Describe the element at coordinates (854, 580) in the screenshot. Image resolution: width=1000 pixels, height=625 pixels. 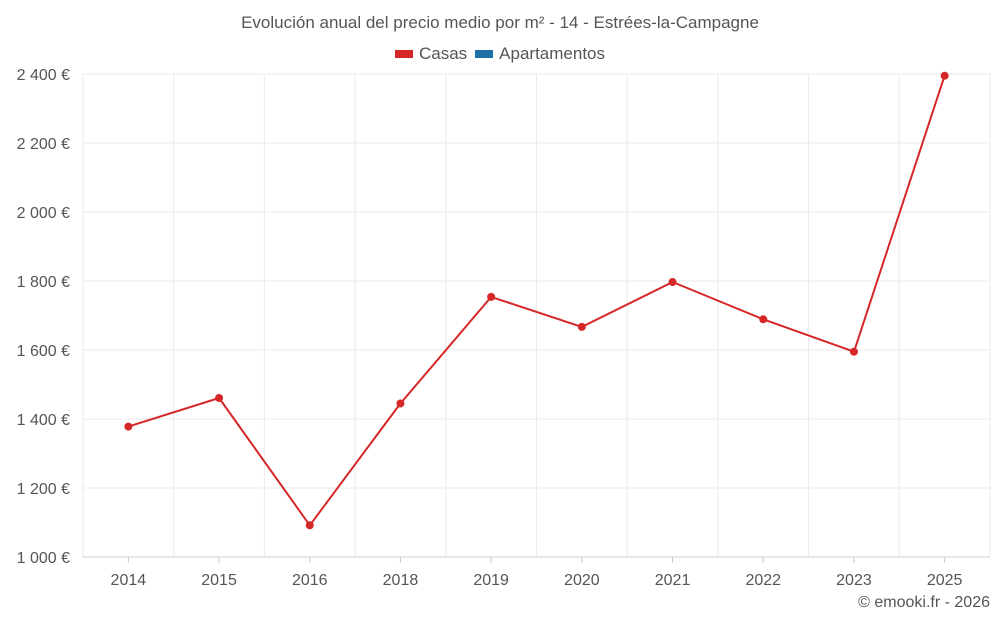
I see `x-tick-label: 2023` at that location.